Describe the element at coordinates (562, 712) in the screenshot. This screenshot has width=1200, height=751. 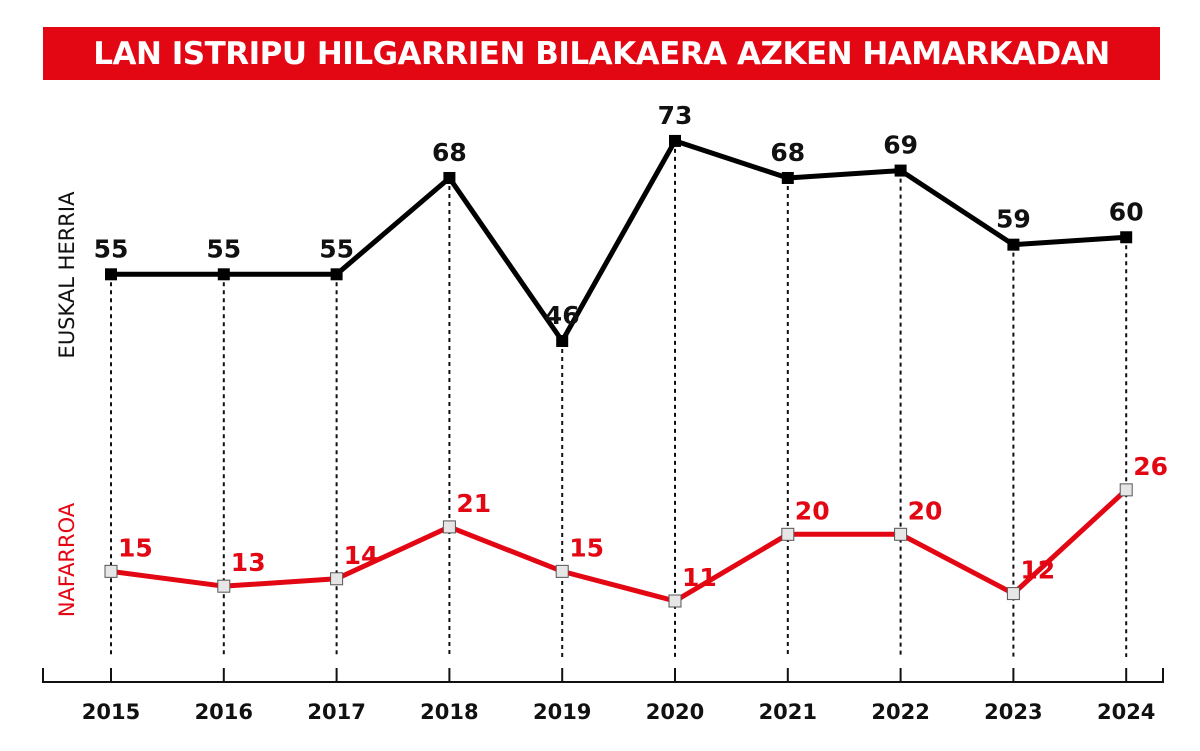
I see `x-tick-label: 2019` at that location.